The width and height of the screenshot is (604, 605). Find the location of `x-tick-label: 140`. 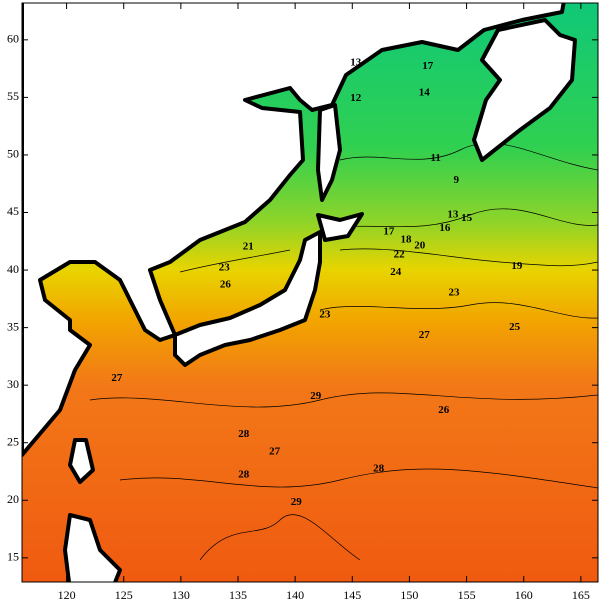

x-tick-label: 140 is located at coordinates (295, 595).